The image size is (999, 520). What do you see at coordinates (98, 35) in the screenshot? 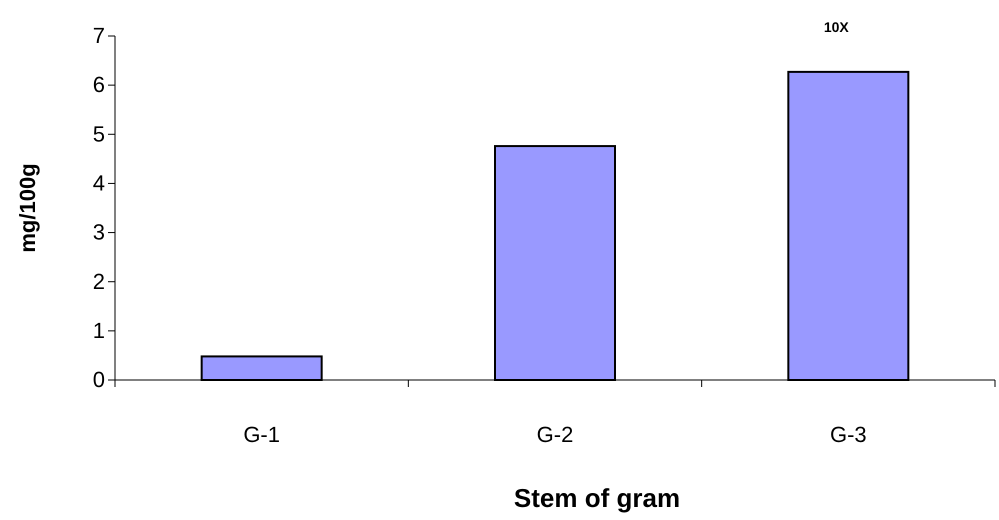
I see `y-tick-label: 7` at bounding box center [98, 35].